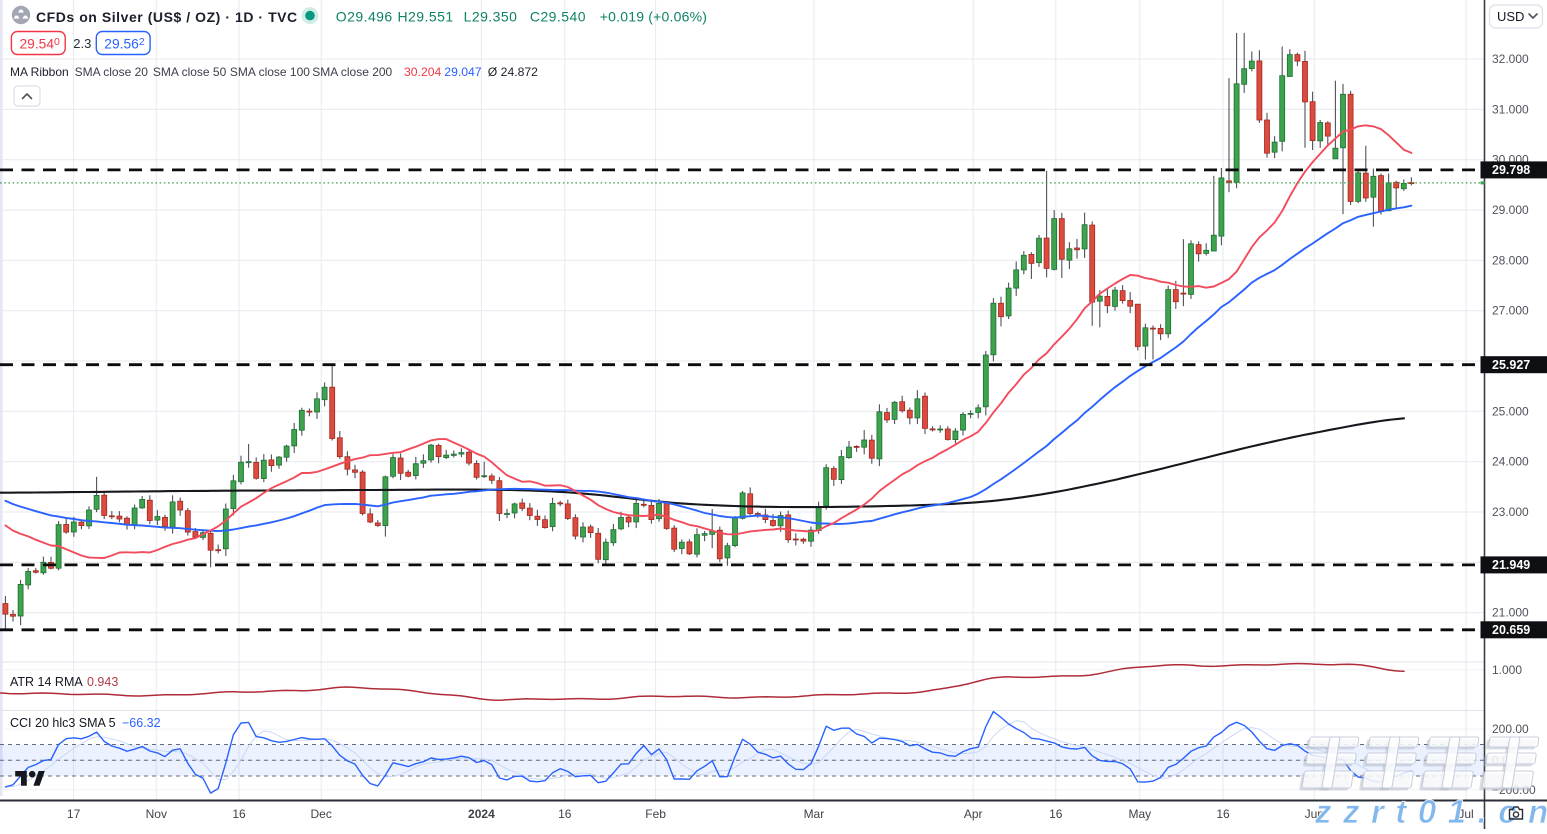 The width and height of the screenshot is (1547, 834). I want to click on svg-text: +0.019 (+0.06%), so click(653, 17).